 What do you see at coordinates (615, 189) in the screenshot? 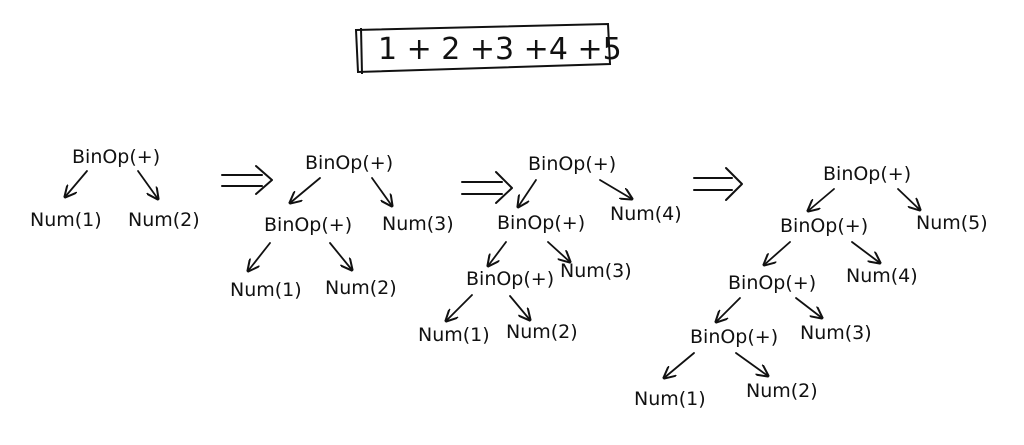
I see `tree-3-edge-right` at bounding box center [615, 189].